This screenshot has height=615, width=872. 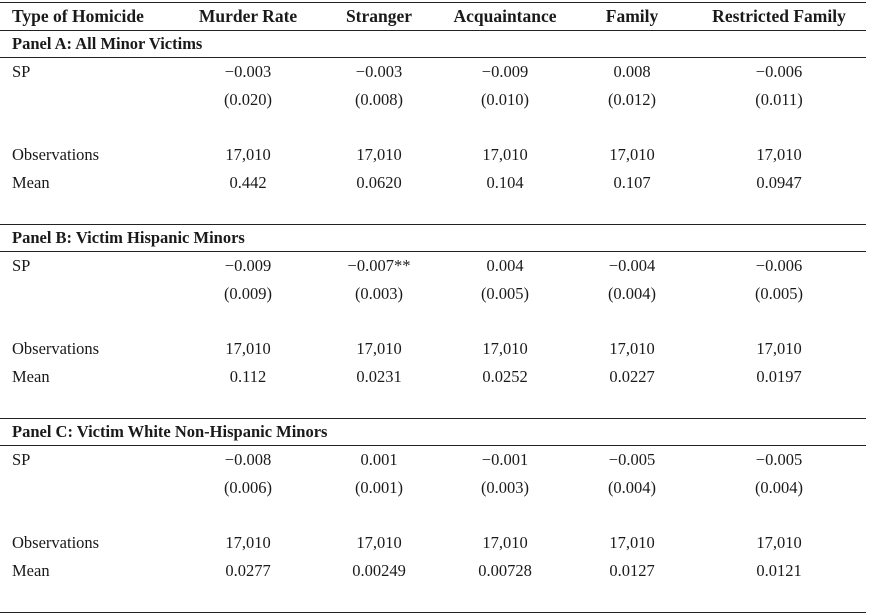 What do you see at coordinates (505, 99) in the screenshot?
I see `table-cell: (0.010)` at bounding box center [505, 99].